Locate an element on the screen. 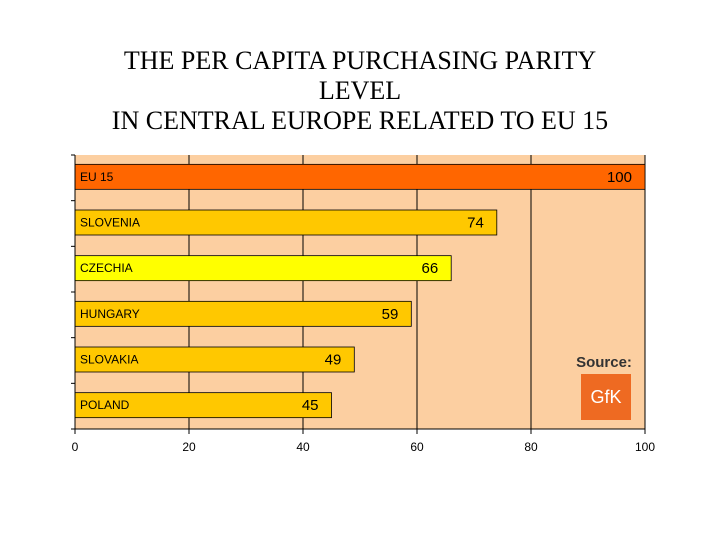 The height and width of the screenshot is (540, 720). gfk-logo-text: GfK is located at coordinates (605, 397).